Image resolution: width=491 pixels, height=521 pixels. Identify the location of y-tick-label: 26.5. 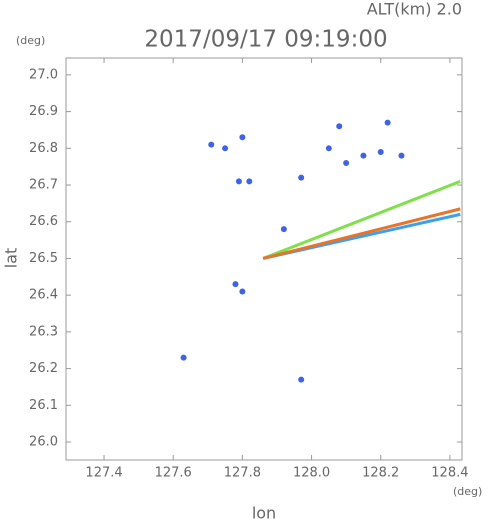
(43, 258).